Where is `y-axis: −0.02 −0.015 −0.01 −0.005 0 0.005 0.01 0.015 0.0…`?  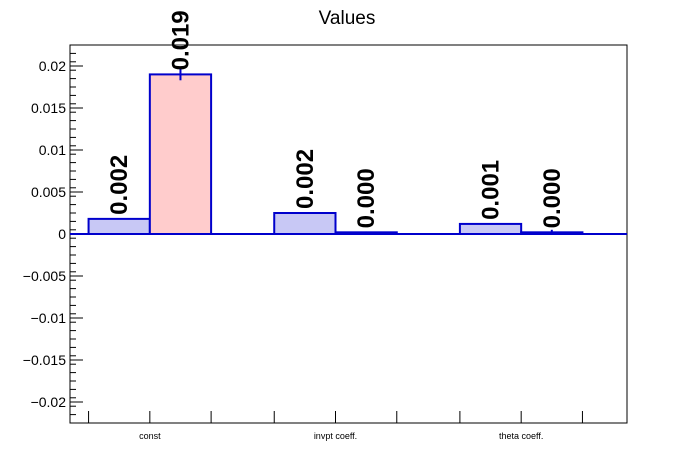 y-axis: −0.02 −0.015 −0.01 −0.005 0 0.005 0.01 0.015 0.0… is located at coordinates (53, 234).